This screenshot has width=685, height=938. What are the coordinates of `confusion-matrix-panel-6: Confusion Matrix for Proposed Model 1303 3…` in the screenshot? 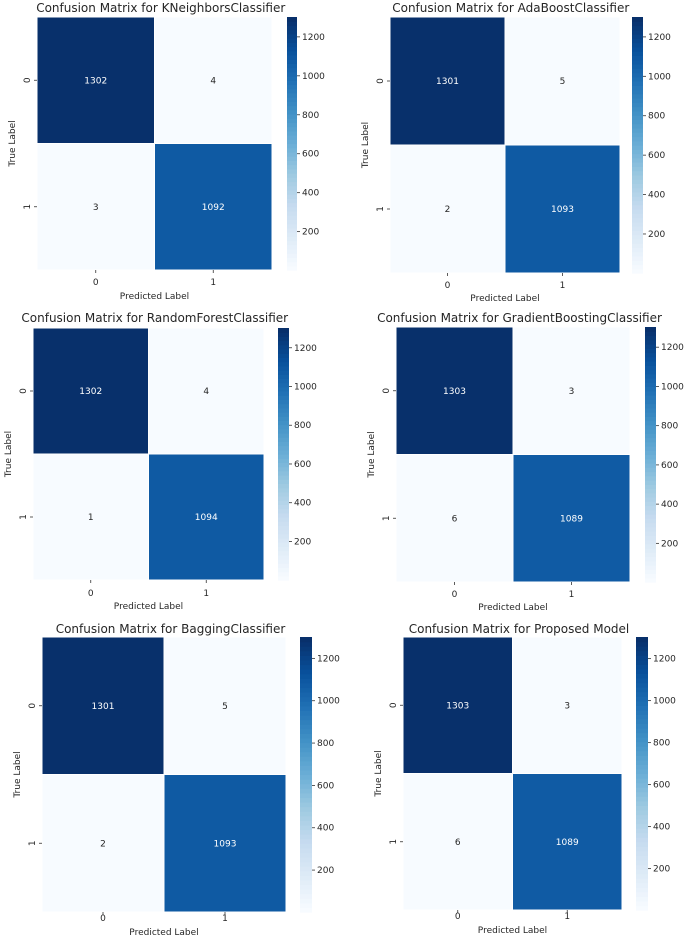 It's located at (525, 779).